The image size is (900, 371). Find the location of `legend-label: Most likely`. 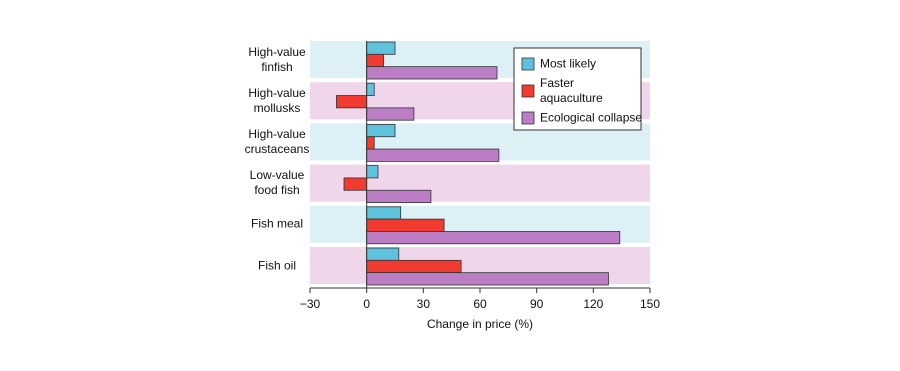

legend-label: Most likely is located at coordinates (568, 63).